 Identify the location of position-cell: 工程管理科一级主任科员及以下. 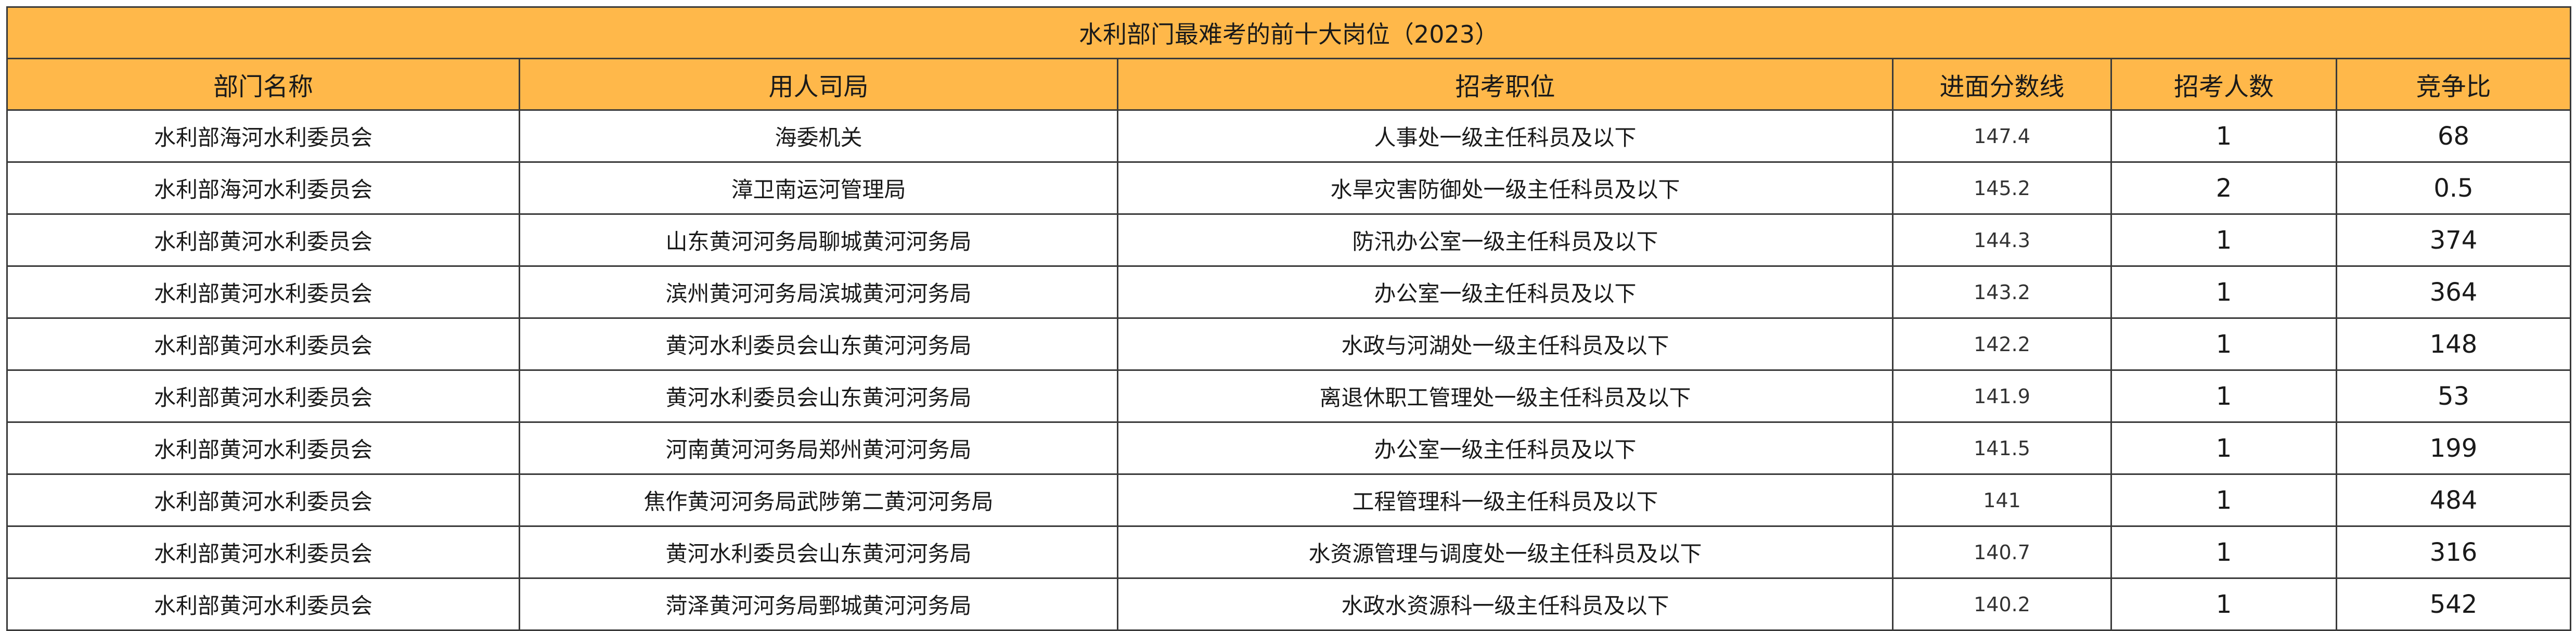
(1505, 500).